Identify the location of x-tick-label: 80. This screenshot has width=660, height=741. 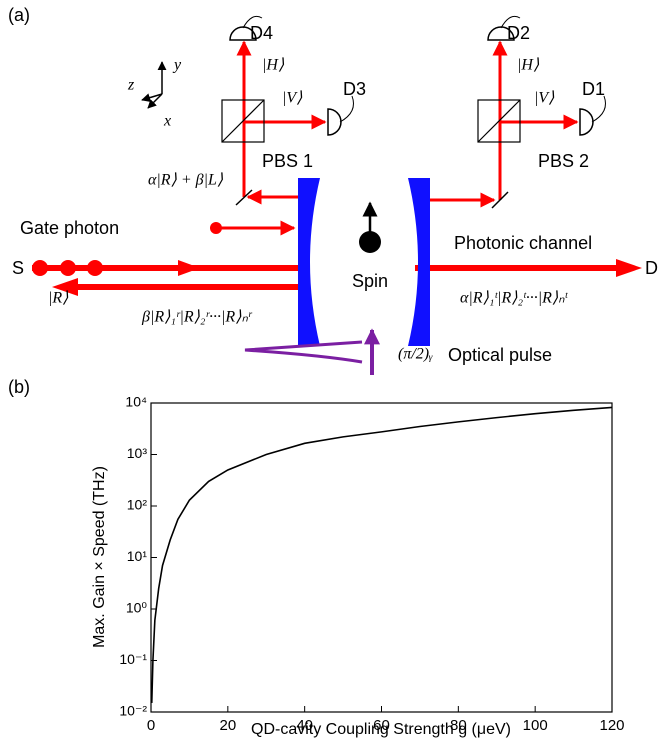
(458, 725).